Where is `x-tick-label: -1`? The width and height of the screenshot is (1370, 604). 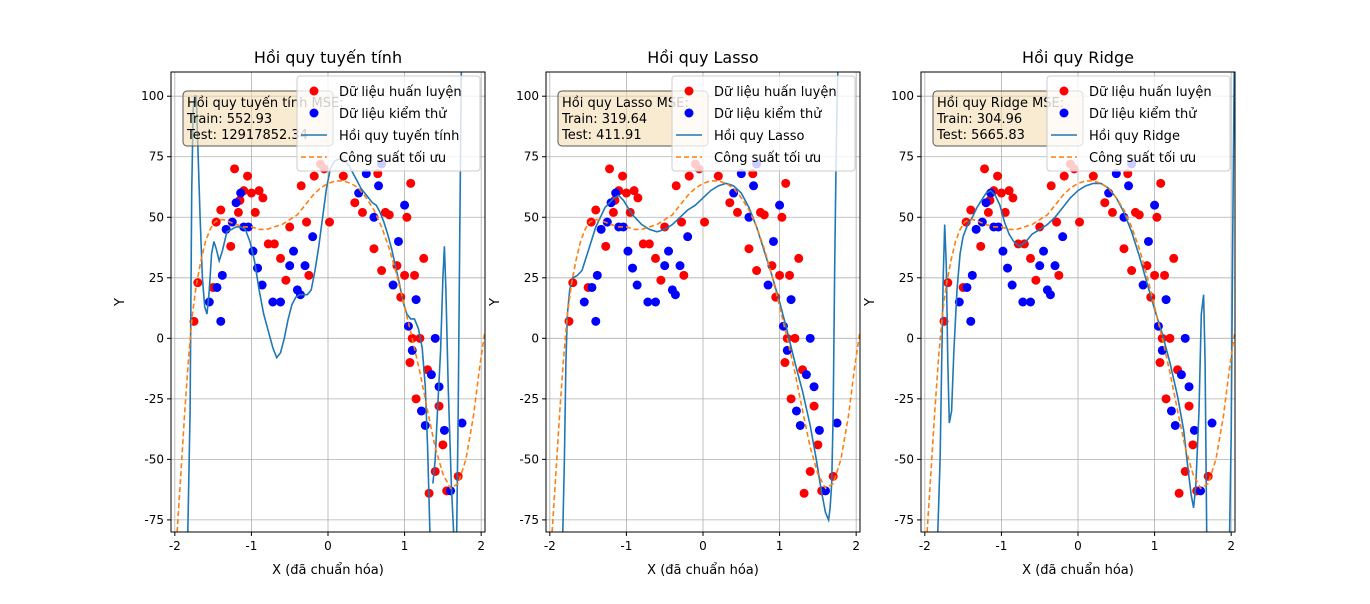 x-tick-label: -1 is located at coordinates (626, 546).